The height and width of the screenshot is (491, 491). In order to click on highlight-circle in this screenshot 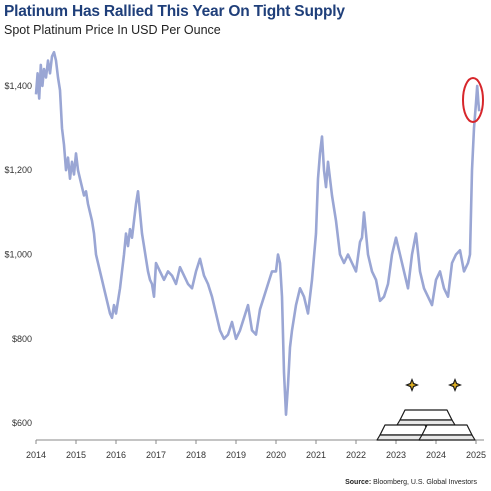, I will do `click(473, 100)`.